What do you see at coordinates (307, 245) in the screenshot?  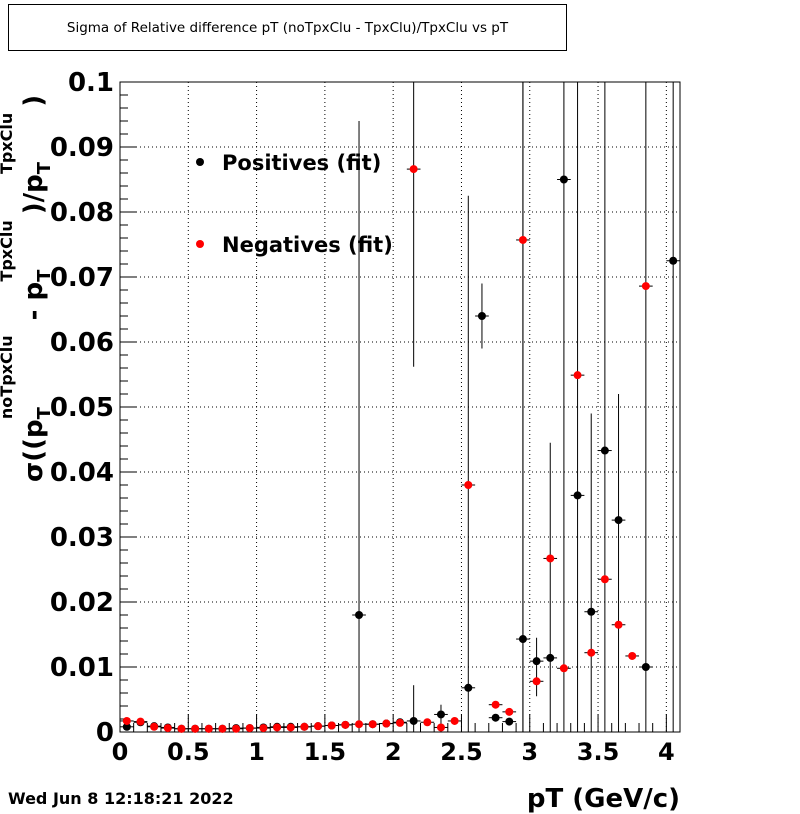 I see `legend-label-negatives: Negatives (fit)` at bounding box center [307, 245].